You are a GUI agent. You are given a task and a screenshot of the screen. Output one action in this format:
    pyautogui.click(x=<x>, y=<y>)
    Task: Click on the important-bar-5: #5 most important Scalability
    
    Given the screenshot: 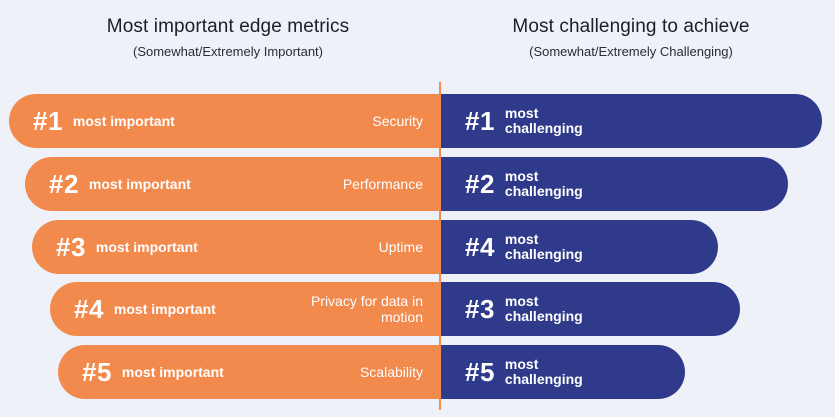 What is the action you would take?
    pyautogui.click(x=249, y=372)
    